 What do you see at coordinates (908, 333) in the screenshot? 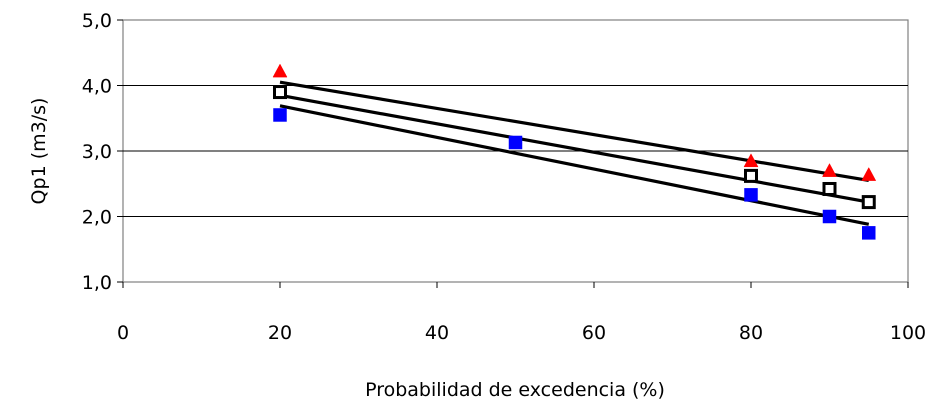
I see `x-tick-label: 100` at bounding box center [908, 333].